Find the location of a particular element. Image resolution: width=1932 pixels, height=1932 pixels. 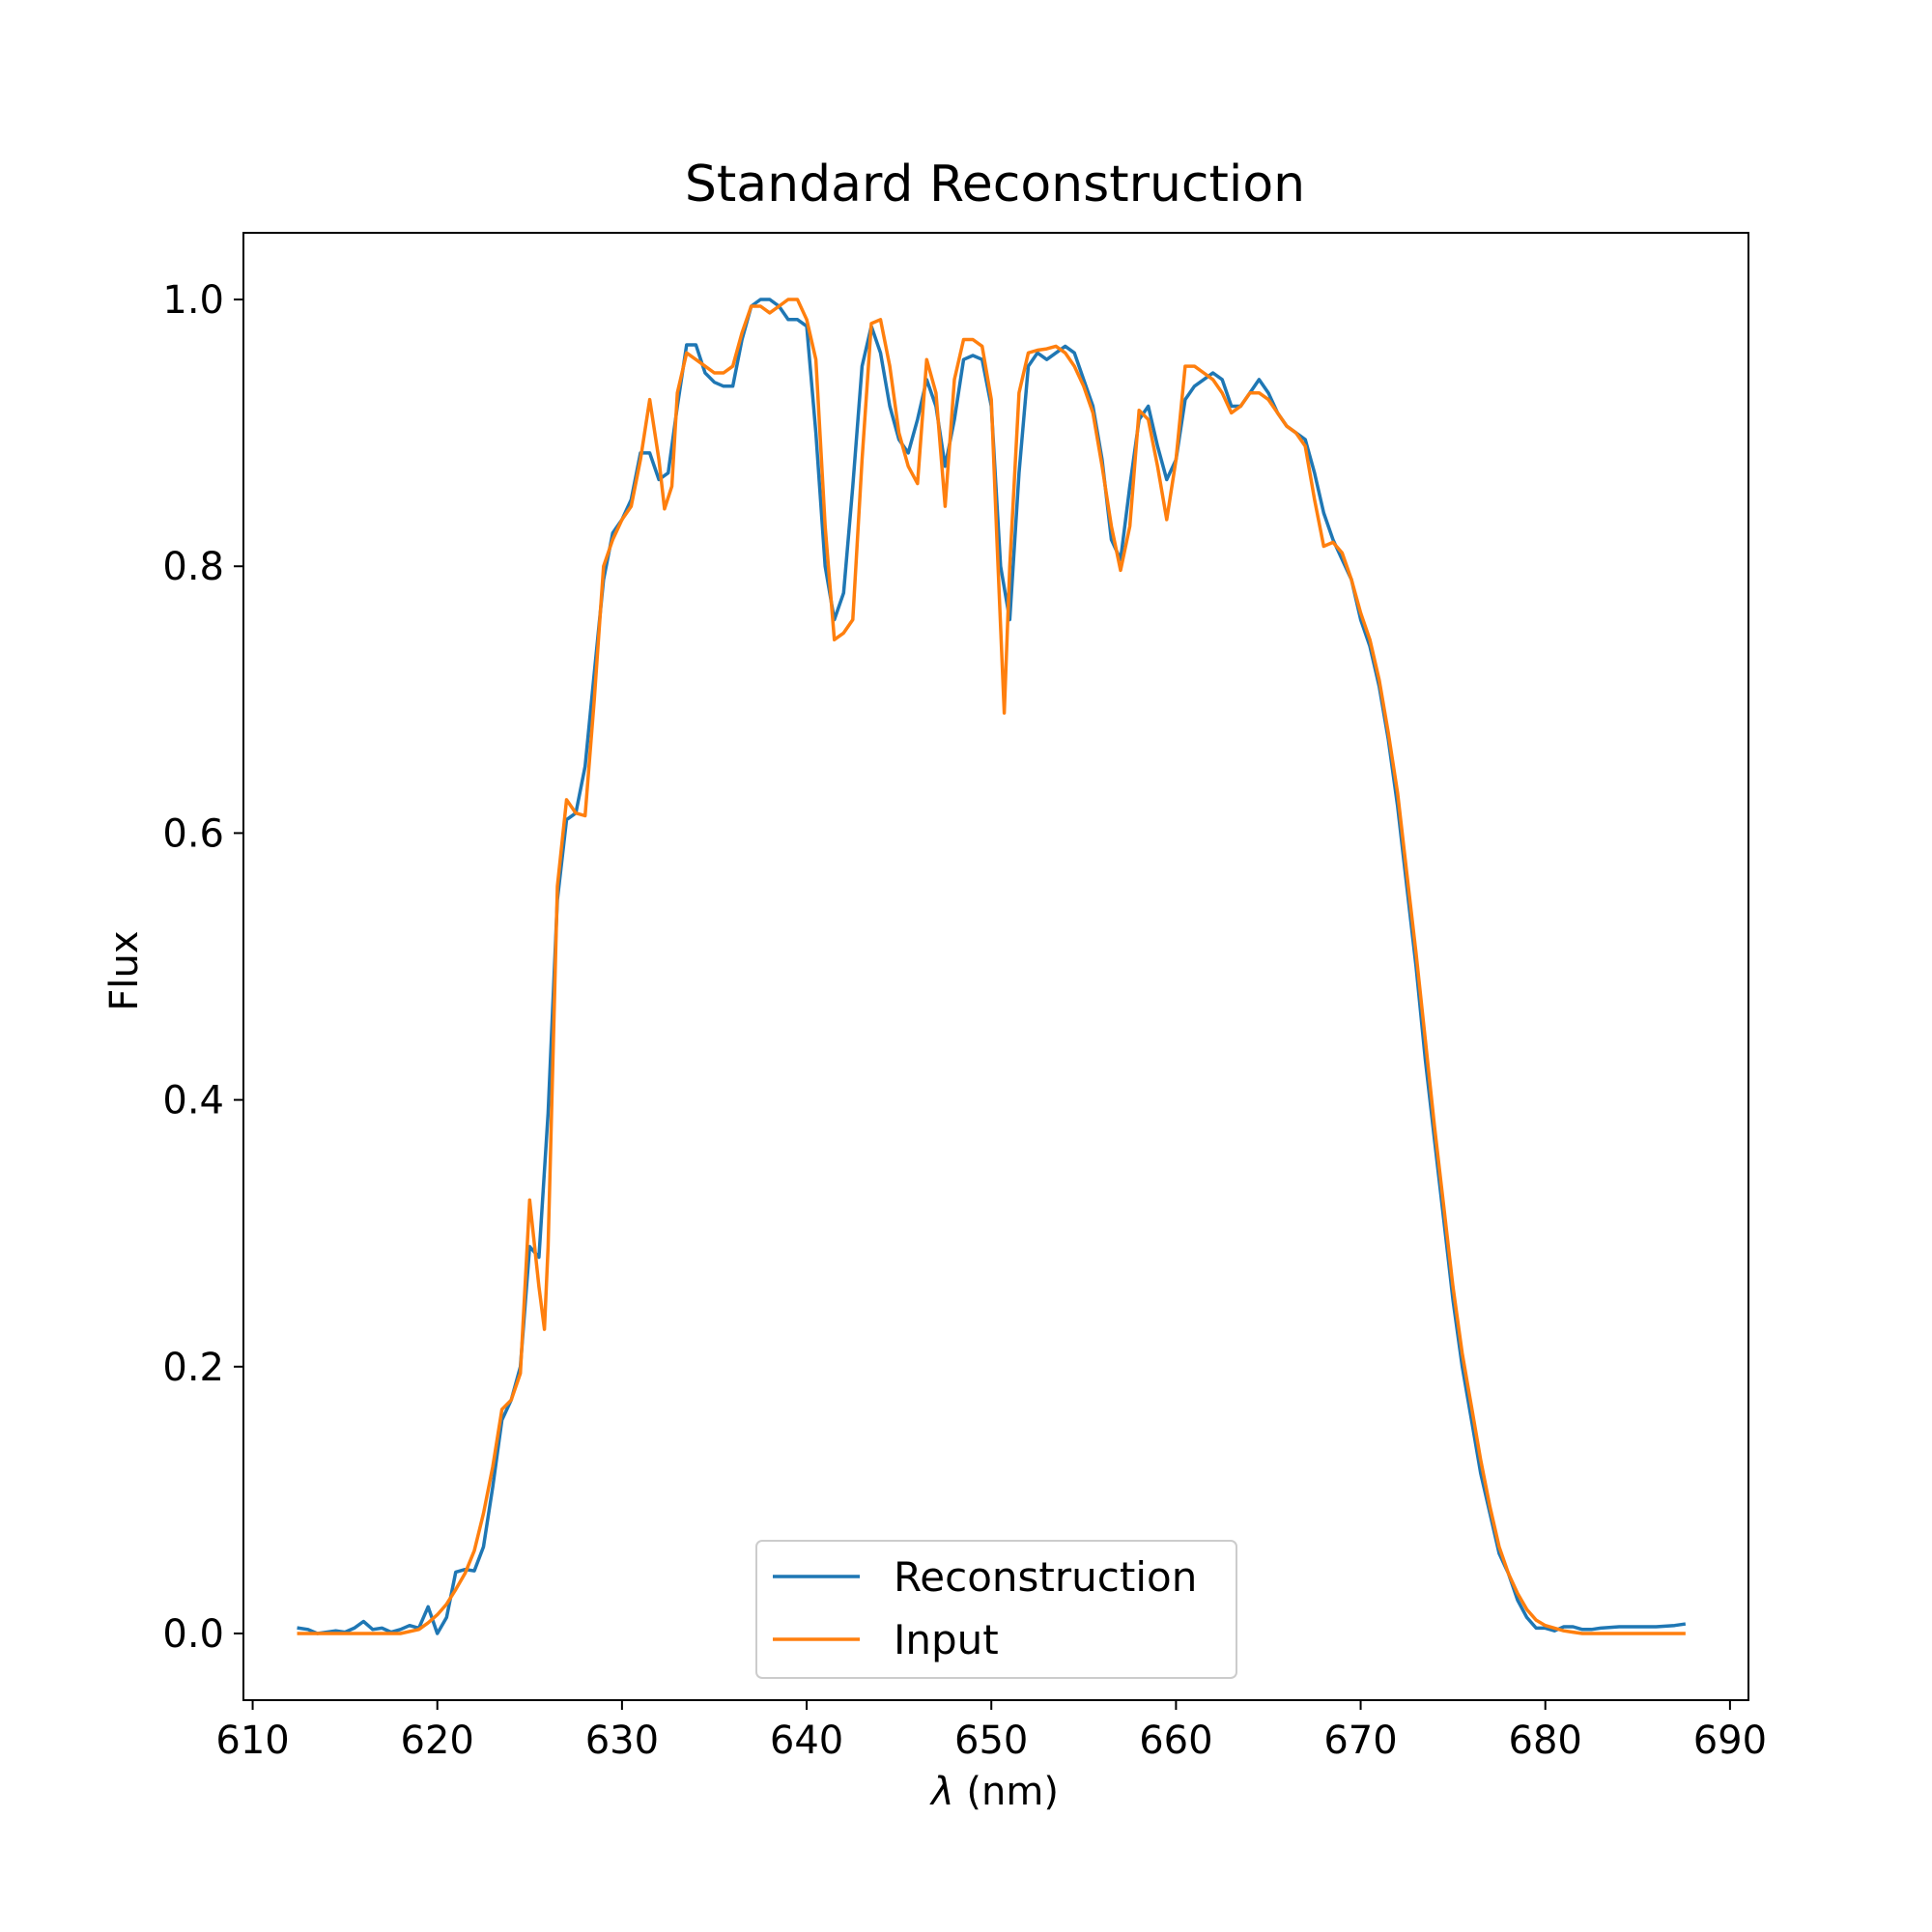

x-axis-label-unit: (nm) is located at coordinates (1006, 1792).